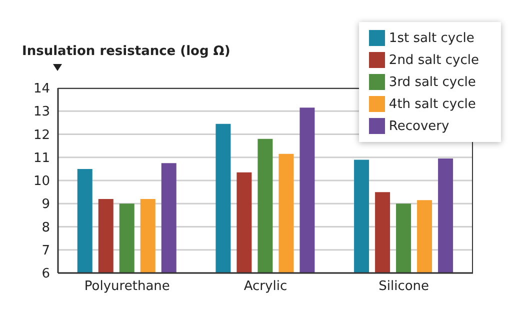 The height and width of the screenshot is (321, 531). Describe the element at coordinates (46, 274) in the screenshot. I see `y-tick-label: 6` at that location.